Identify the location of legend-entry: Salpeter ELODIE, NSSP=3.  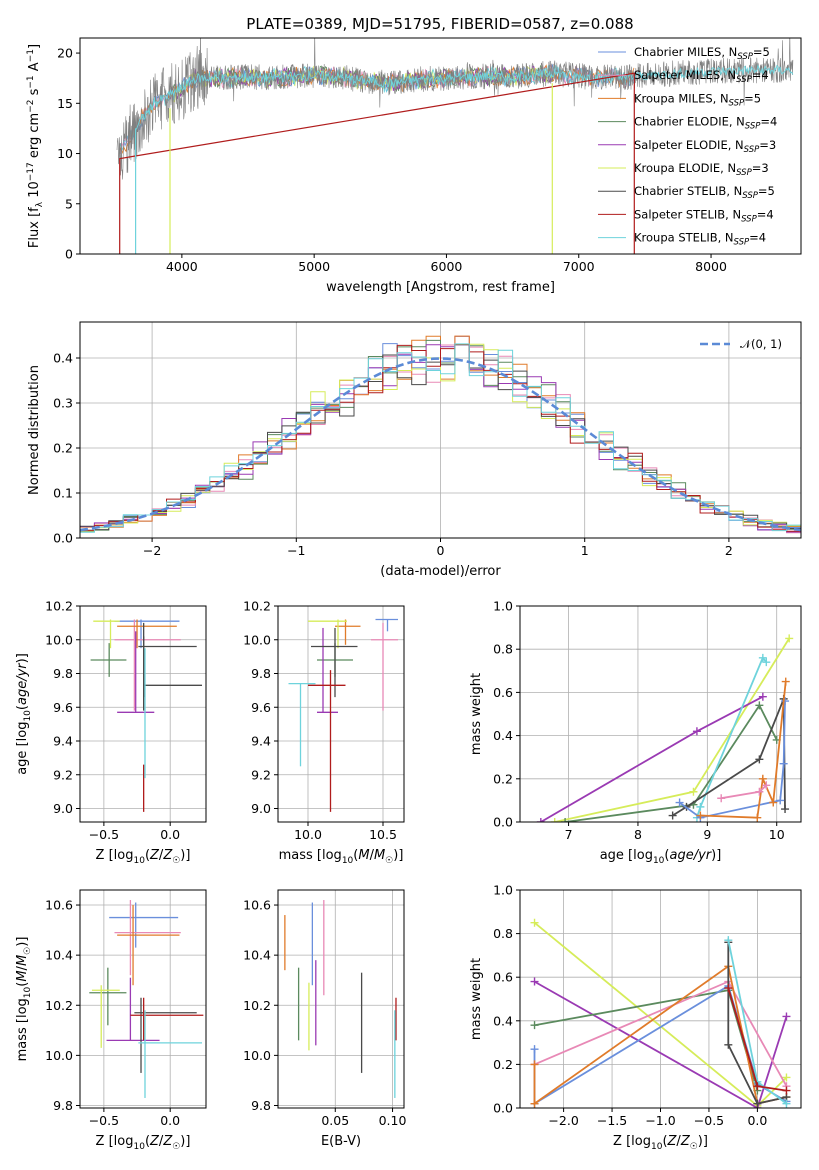
(705, 146).